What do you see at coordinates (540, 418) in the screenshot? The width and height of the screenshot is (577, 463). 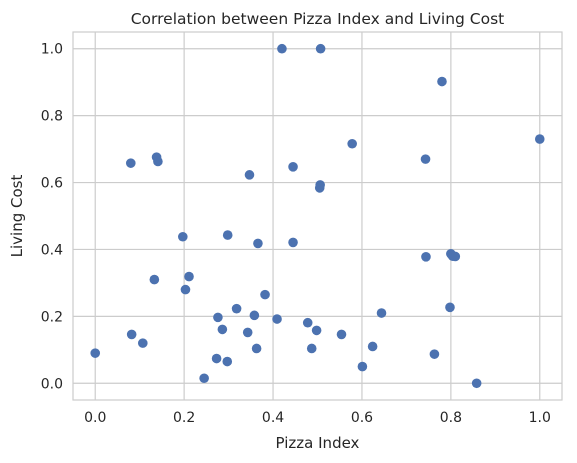 I see `x-tick-label: 1.0` at bounding box center [540, 418].